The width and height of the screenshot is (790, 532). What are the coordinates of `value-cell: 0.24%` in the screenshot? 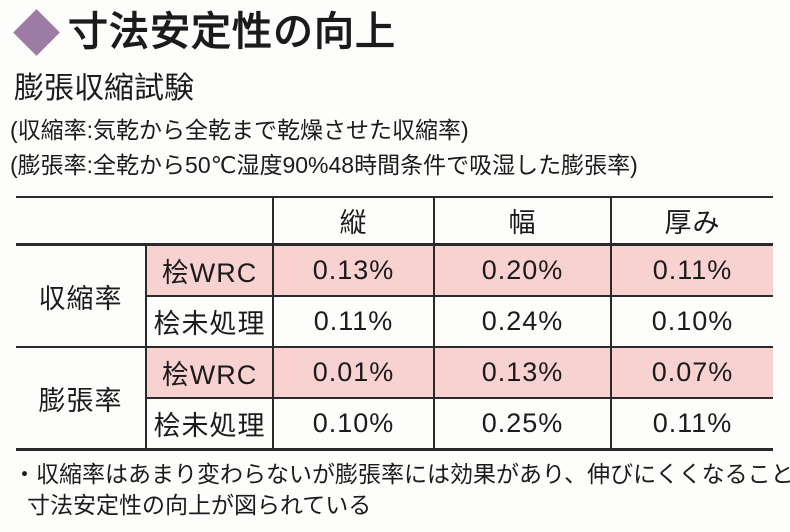 It's located at (523, 322).